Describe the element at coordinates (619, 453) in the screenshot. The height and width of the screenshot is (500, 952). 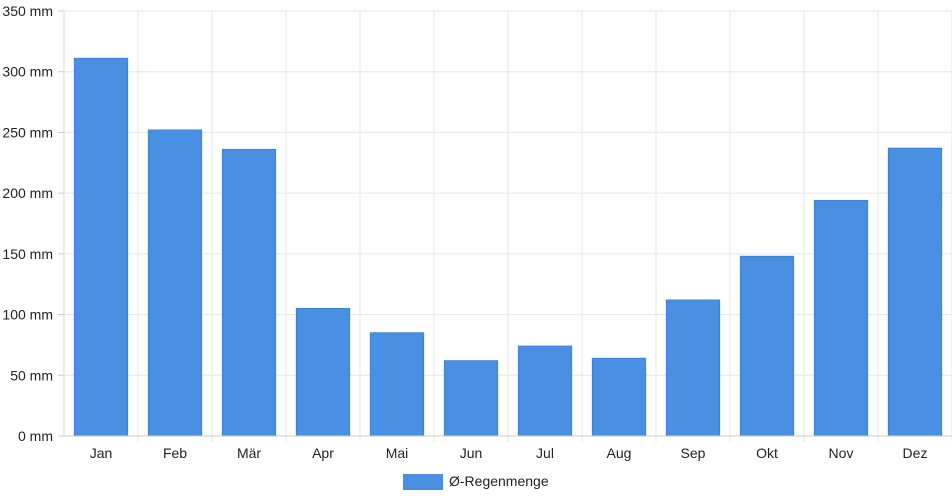
I see `x-tick-label: Aug` at that location.